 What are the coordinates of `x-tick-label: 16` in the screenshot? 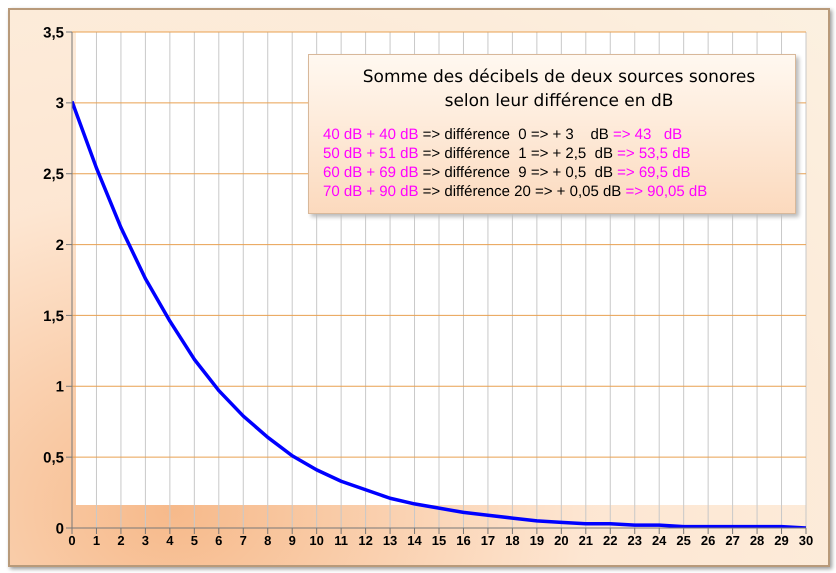 It's located at (463, 540).